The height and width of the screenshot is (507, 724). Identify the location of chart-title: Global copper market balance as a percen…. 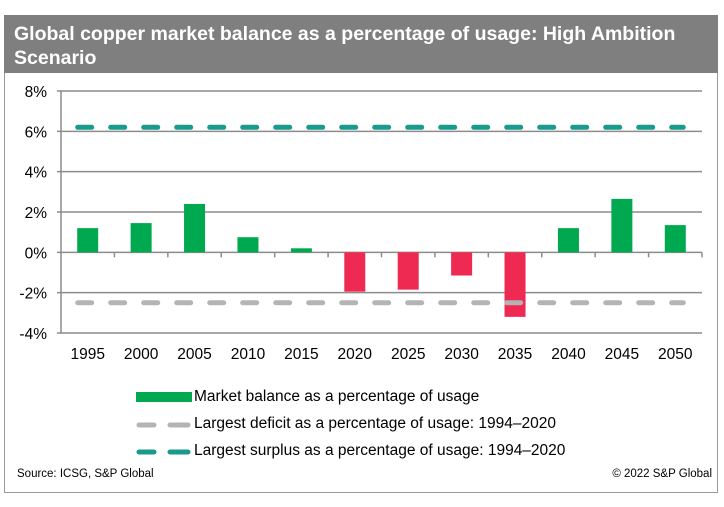
(345, 46).